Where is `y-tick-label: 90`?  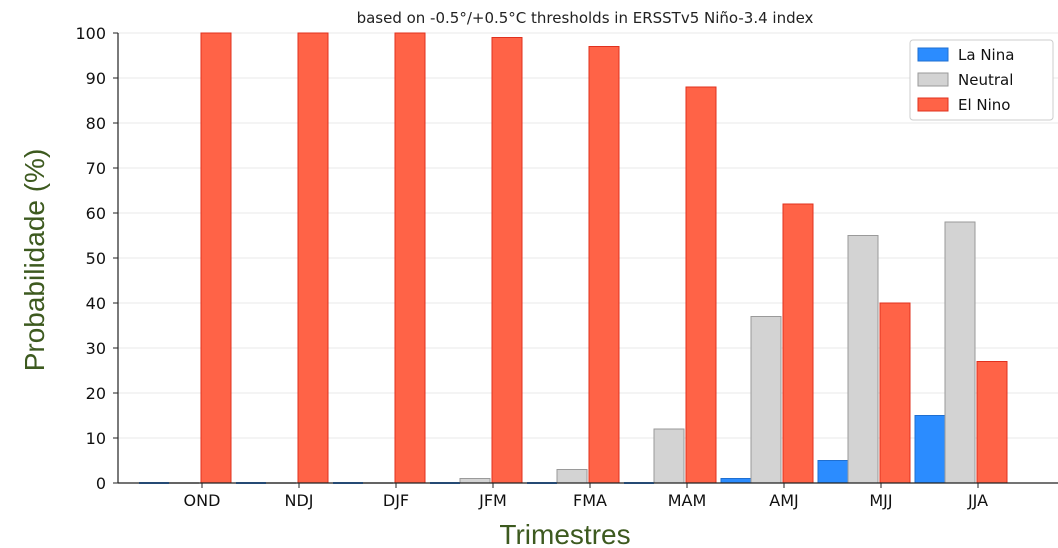
y-tick-label: 90 is located at coordinates (96, 78).